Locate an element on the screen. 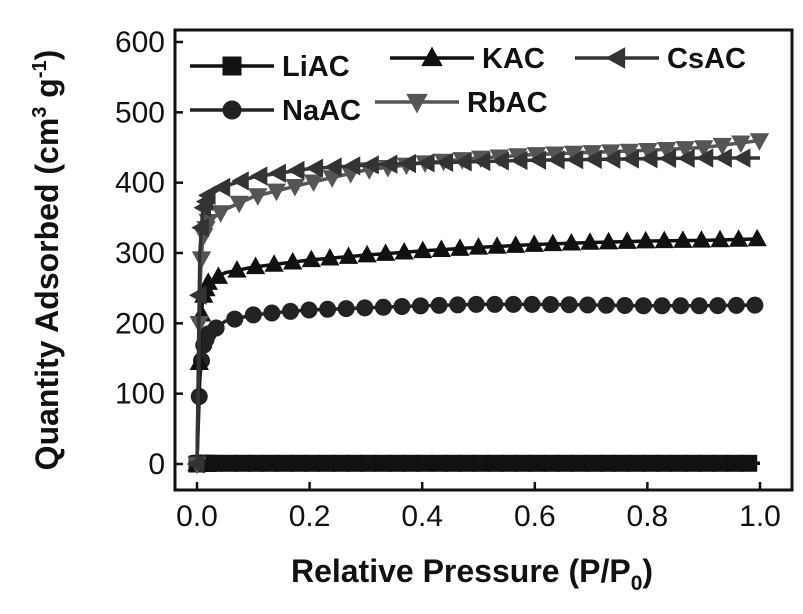 The image size is (803, 614). y-axis-title-close: ) is located at coordinates (47, 55).